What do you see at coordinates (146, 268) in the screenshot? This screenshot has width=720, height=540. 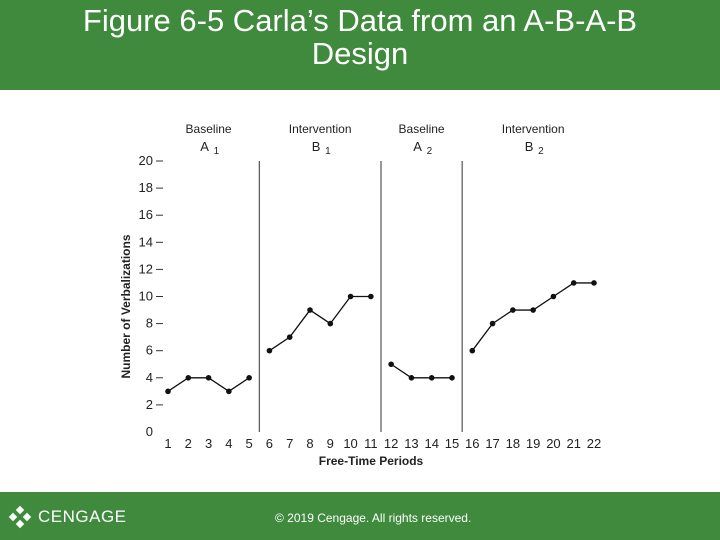 I see `y-tick-label: 12` at bounding box center [146, 268].